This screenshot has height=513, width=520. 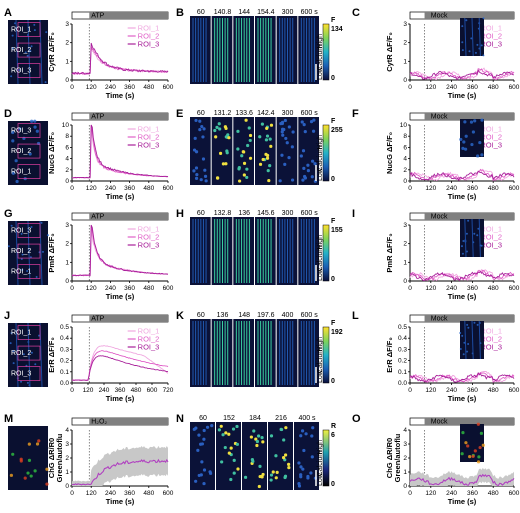 What do you see at coordinates (180, 419) in the screenshot?
I see `panel-letter-N: N` at bounding box center [180, 419].